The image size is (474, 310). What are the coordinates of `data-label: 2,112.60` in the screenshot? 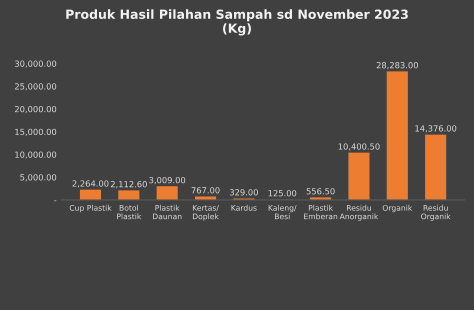 It's located at (128, 184).